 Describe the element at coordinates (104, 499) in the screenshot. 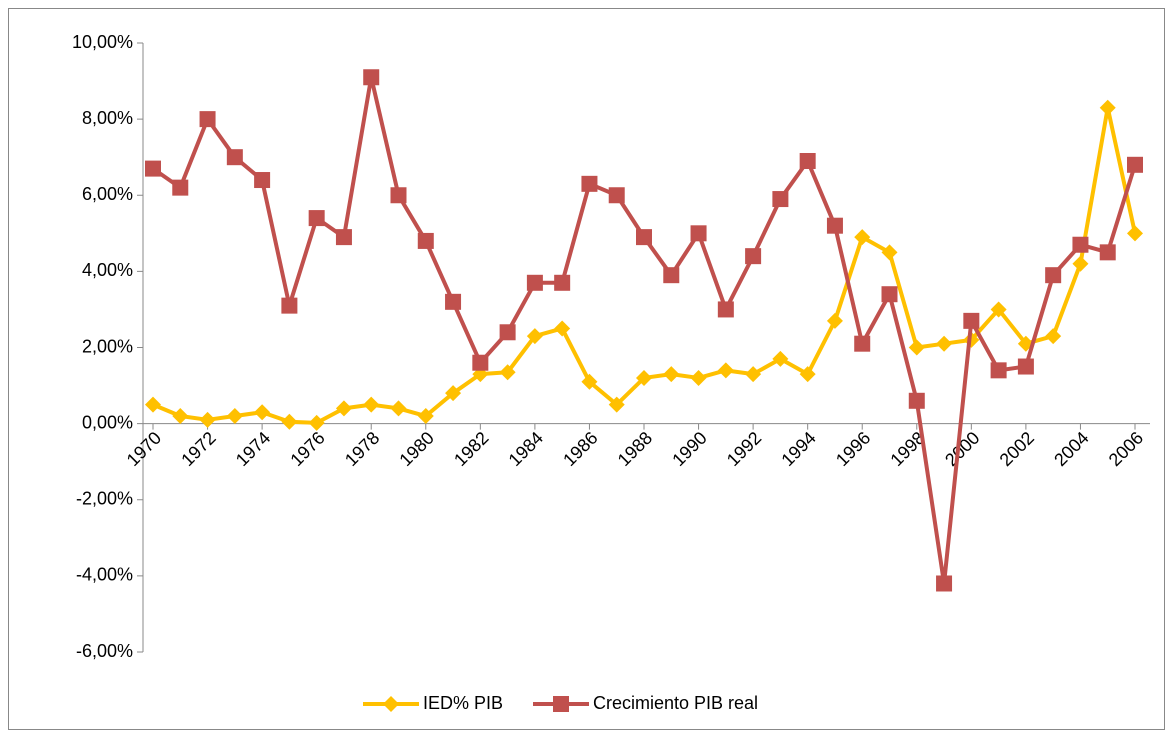

I see `y-tick-label: -2,00%` at that location.